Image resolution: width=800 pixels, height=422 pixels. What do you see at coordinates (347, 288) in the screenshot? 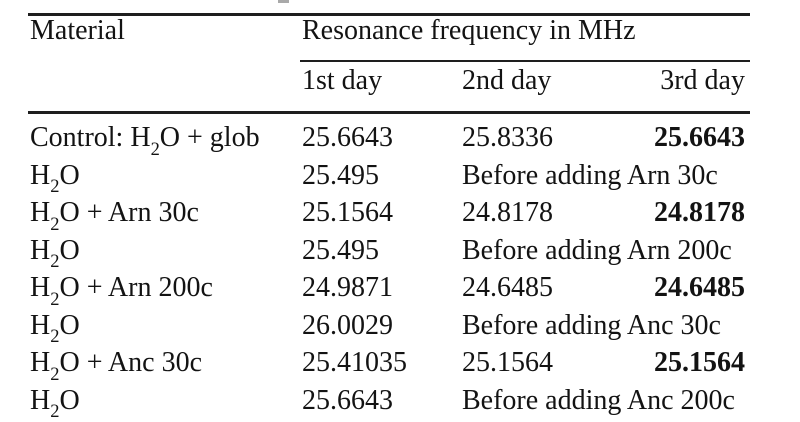
I see `day1-value: 24.9871` at bounding box center [347, 288].